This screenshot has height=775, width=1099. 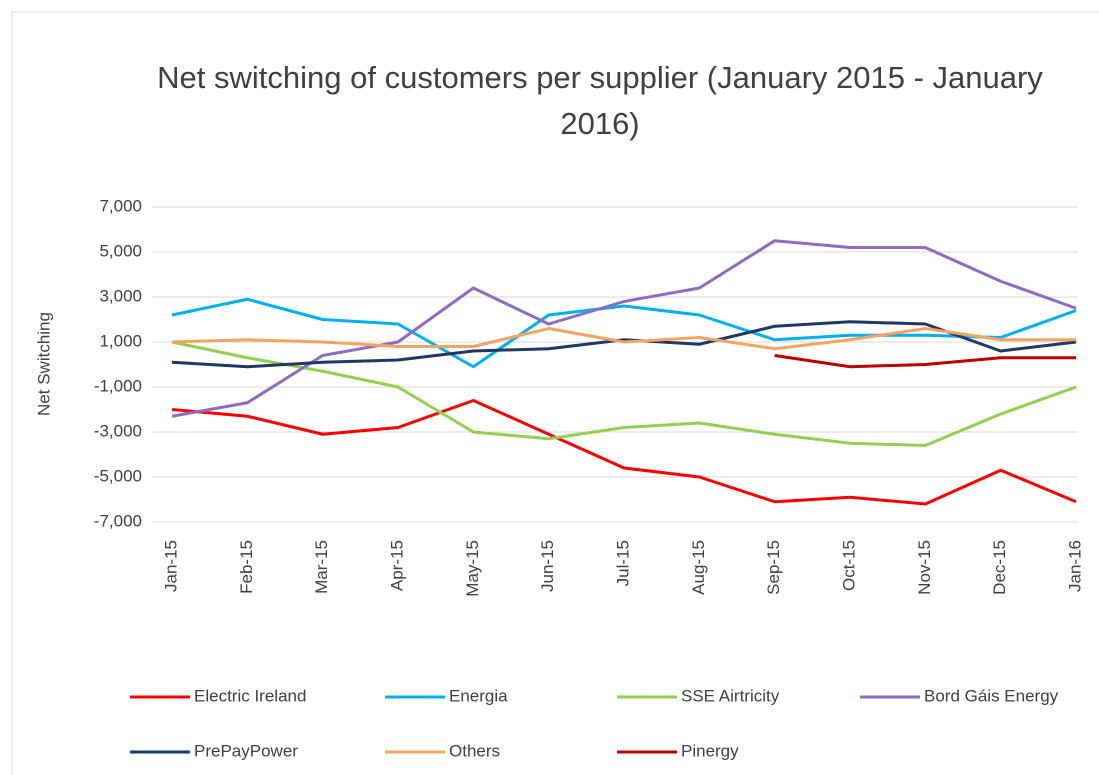 I want to click on x-tick-label: Jun-15, so click(x=547, y=566).